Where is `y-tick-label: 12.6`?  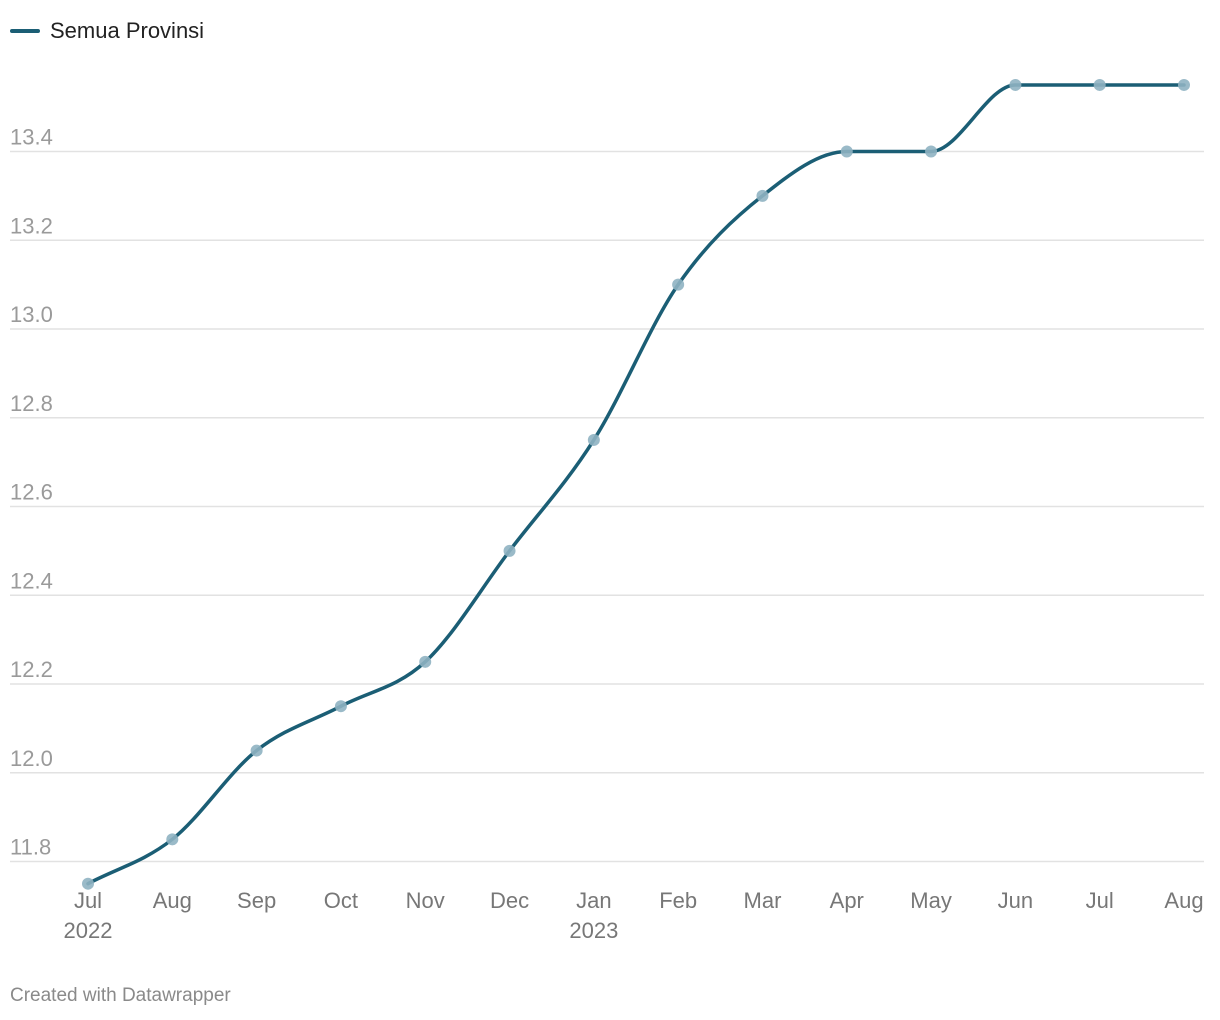 y-tick-label: 12.6 is located at coordinates (31, 492).